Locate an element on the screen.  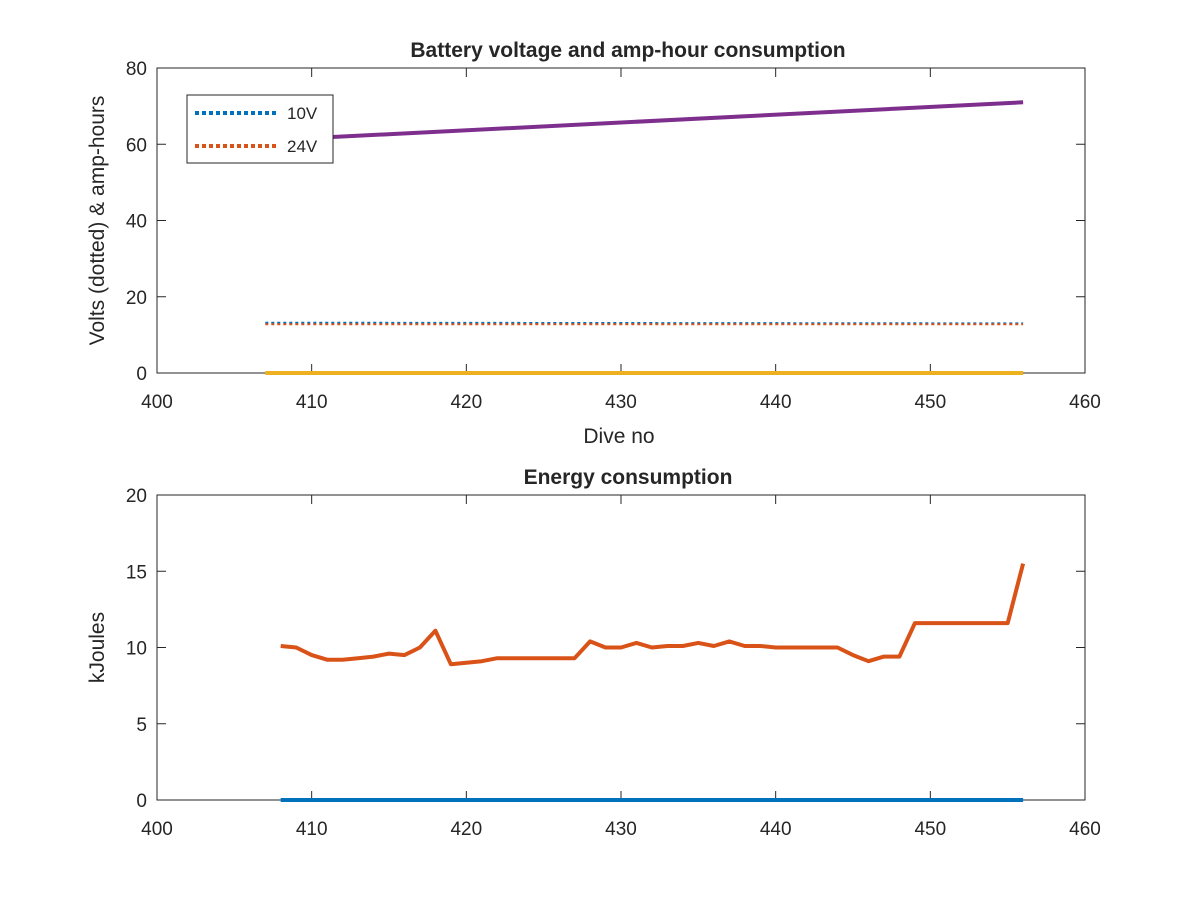
chart-title: Energy consumption is located at coordinates (628, 477).